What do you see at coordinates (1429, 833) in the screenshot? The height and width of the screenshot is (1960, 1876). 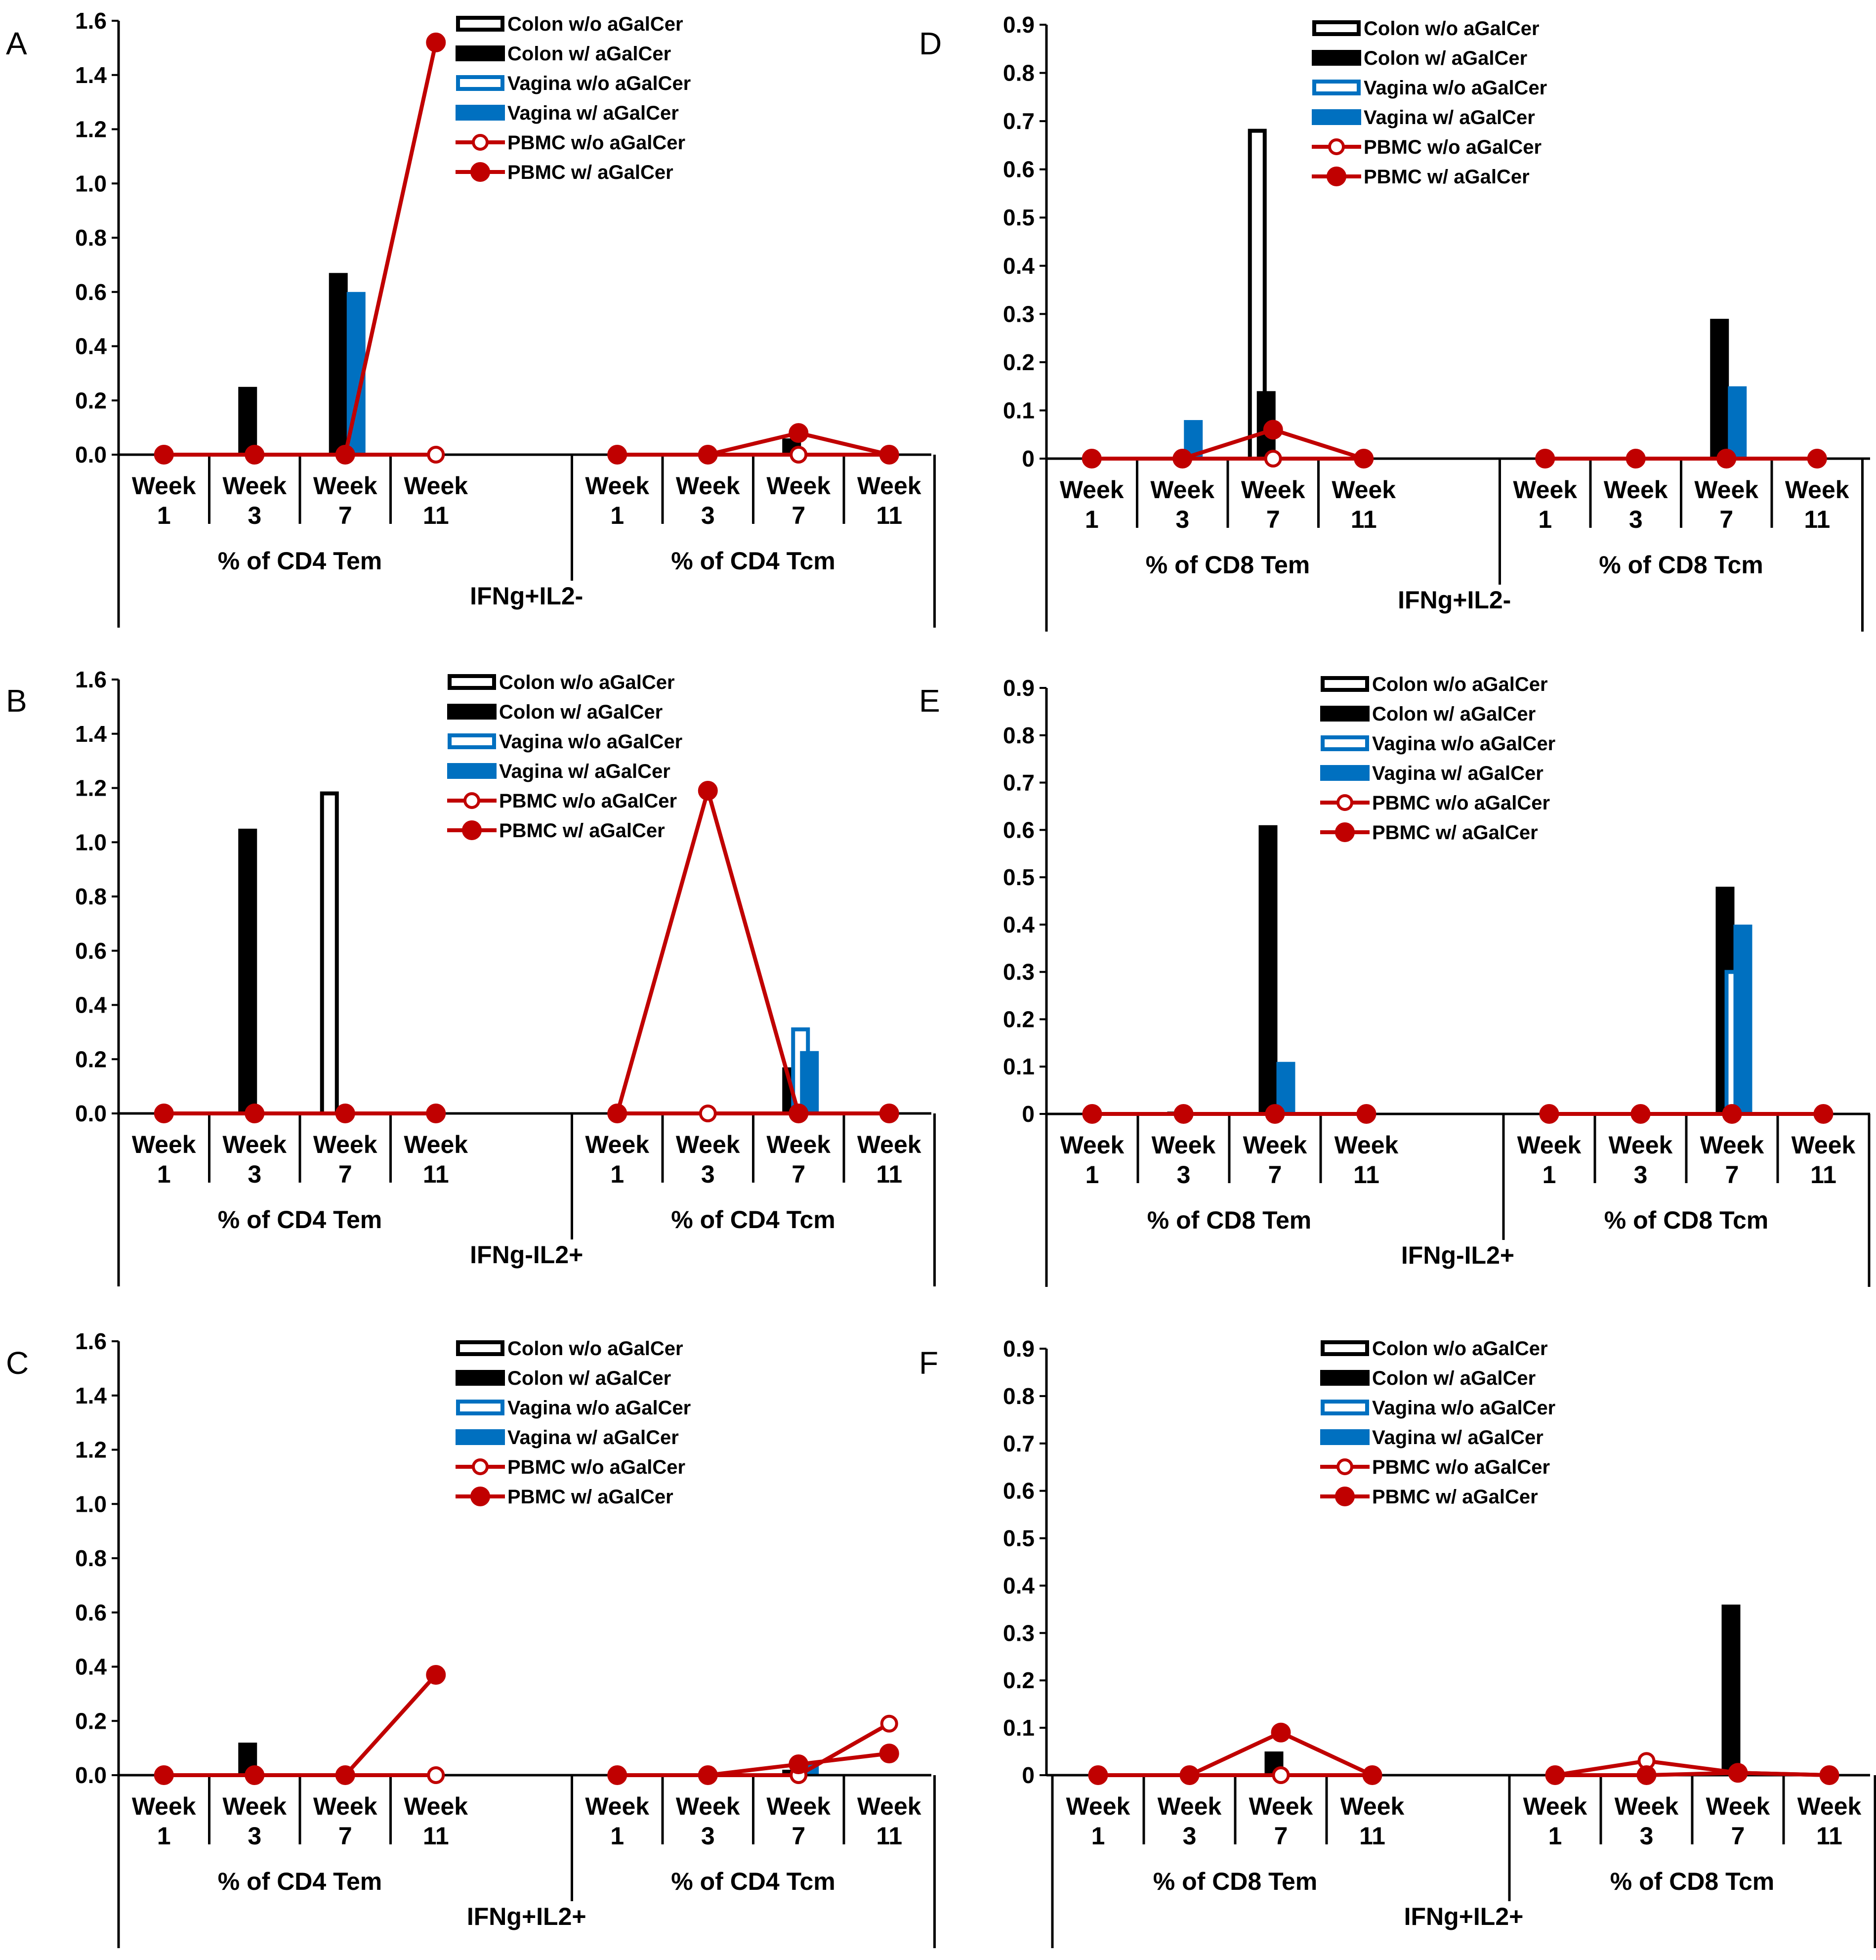 I see `panel-e-legend-item: PBMC w/ aGalCer` at bounding box center [1429, 833].